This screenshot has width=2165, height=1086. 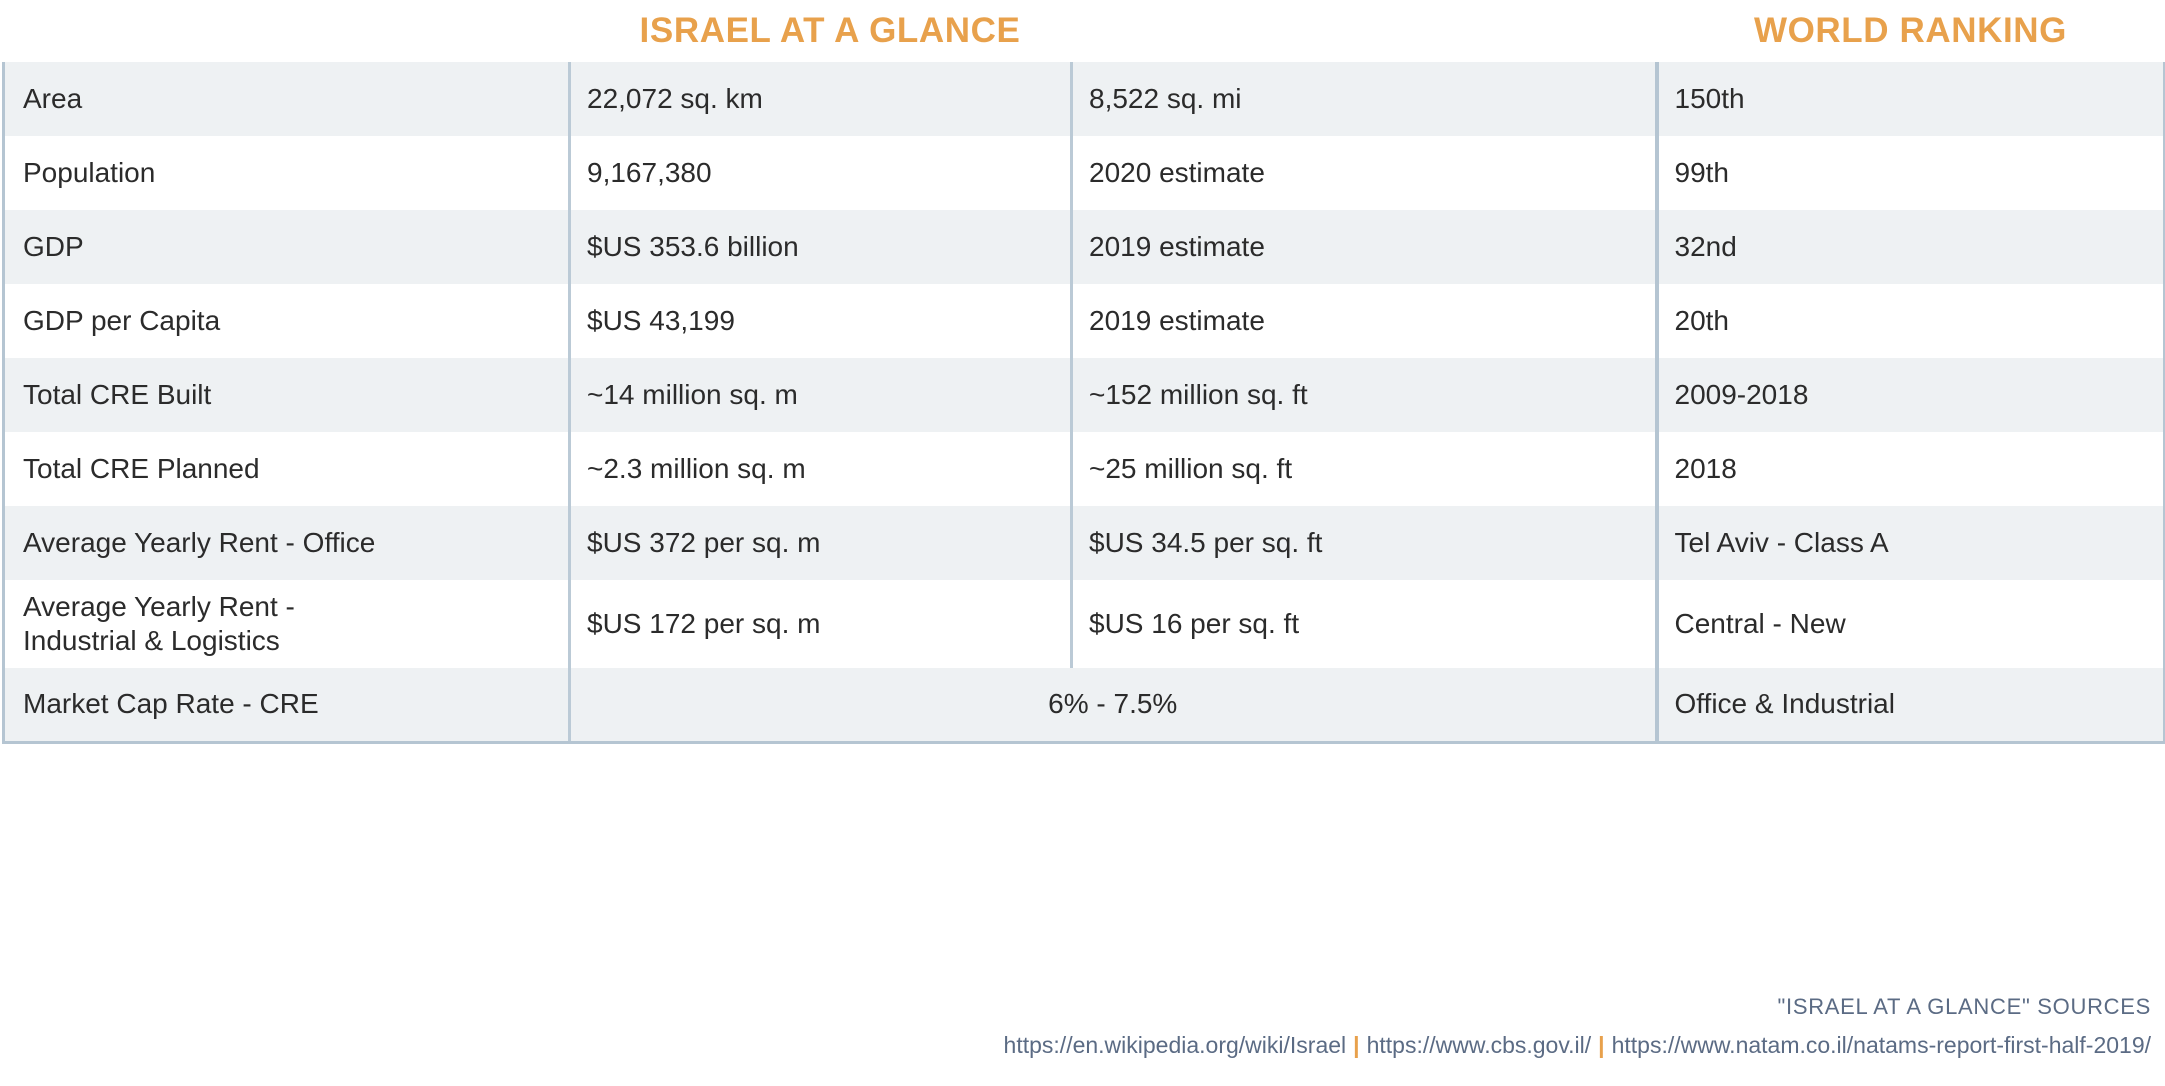 What do you see at coordinates (1909, 321) in the screenshot?
I see `row-rank-gdp-per-capita: 20th` at bounding box center [1909, 321].